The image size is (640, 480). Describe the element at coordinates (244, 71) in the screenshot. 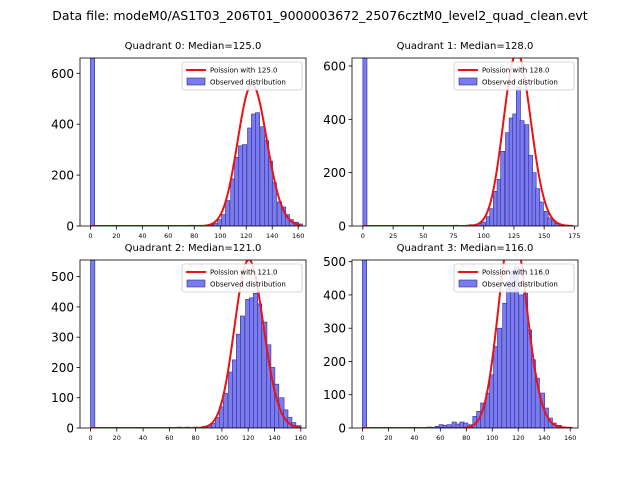

I see `legend-poisson-label: Poission with 125.0` at that location.